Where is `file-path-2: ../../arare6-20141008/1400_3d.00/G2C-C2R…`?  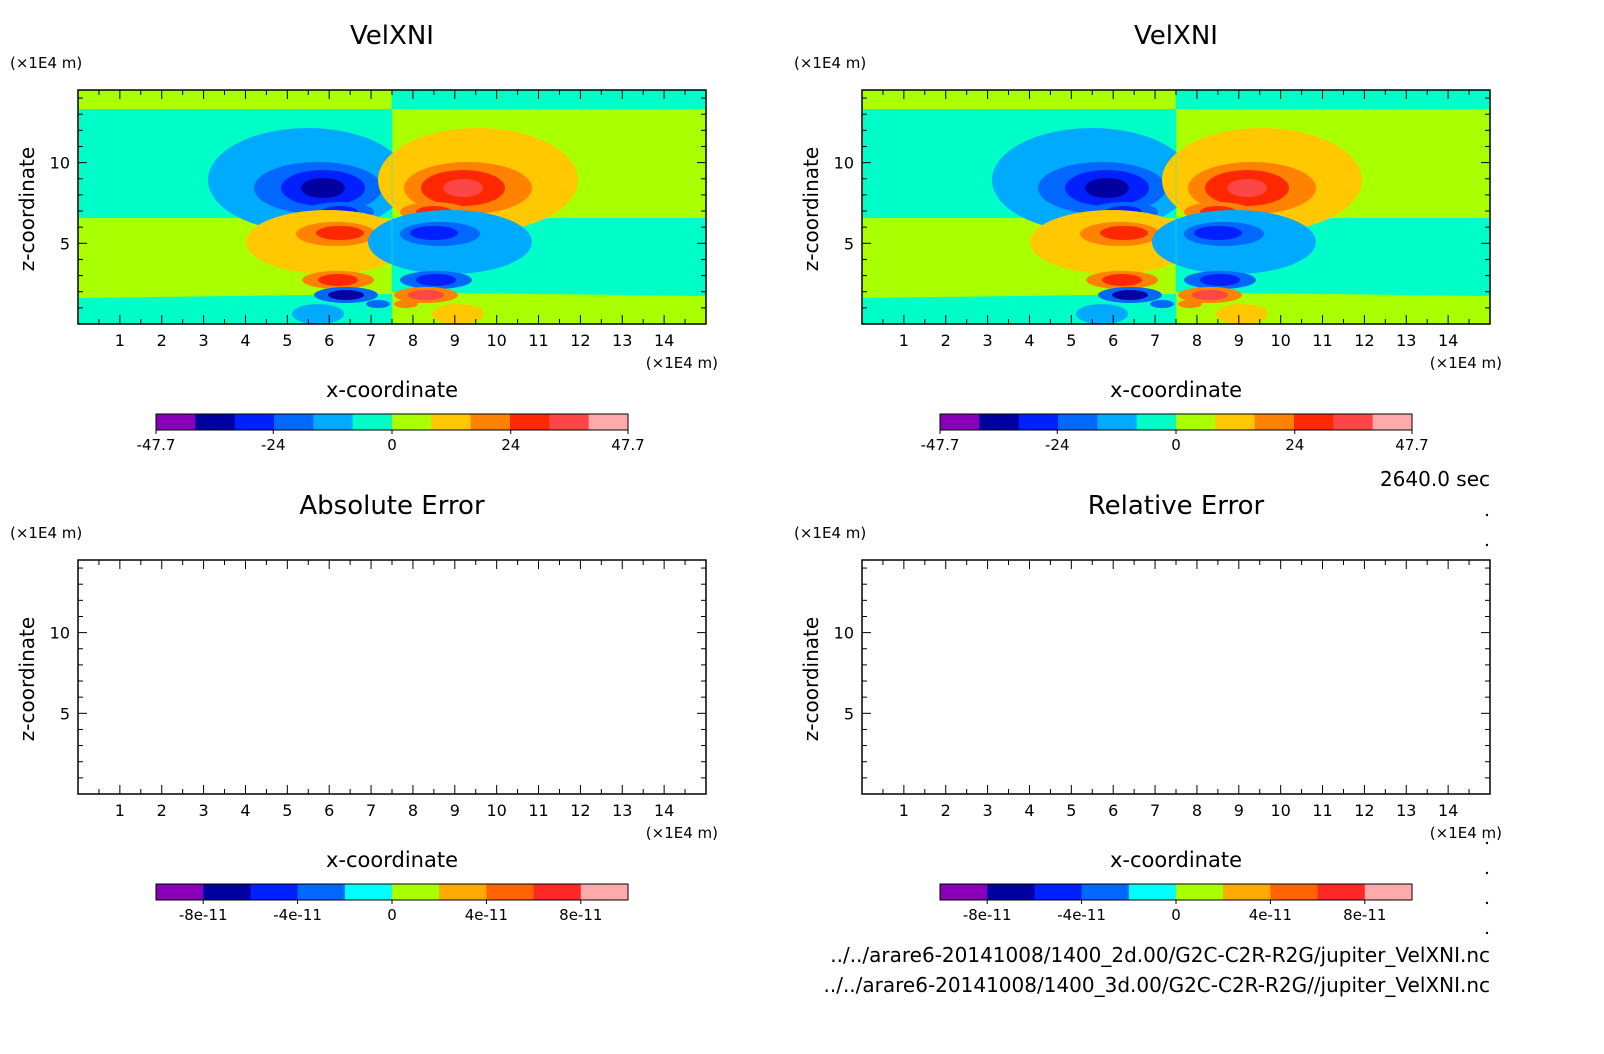 file-path-2: ../../arare6-20141008/1400_3d.00/G2C-C2R… is located at coordinates (1157, 985).